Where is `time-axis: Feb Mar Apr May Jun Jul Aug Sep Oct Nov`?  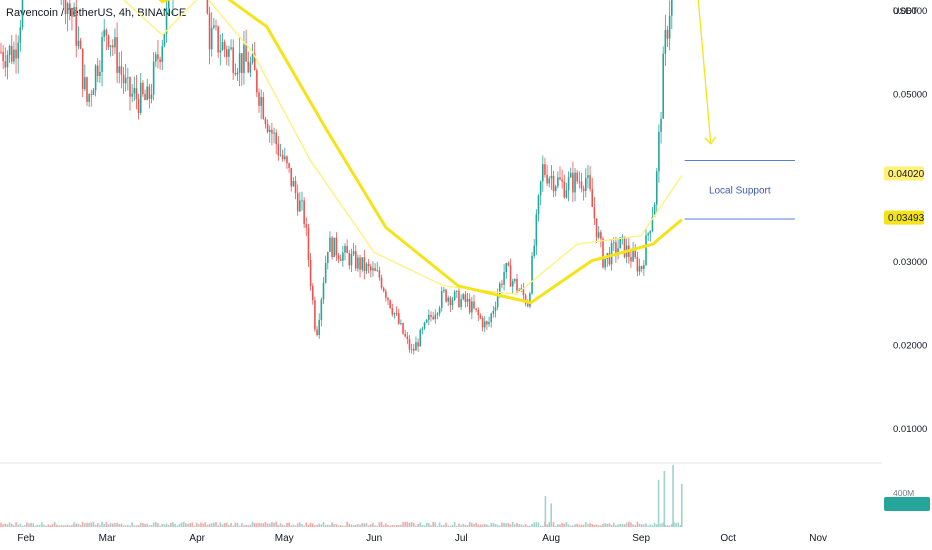 time-axis: Feb Mar Apr May Jun Jul Aug Sep Oct Nov is located at coordinates (422, 538).